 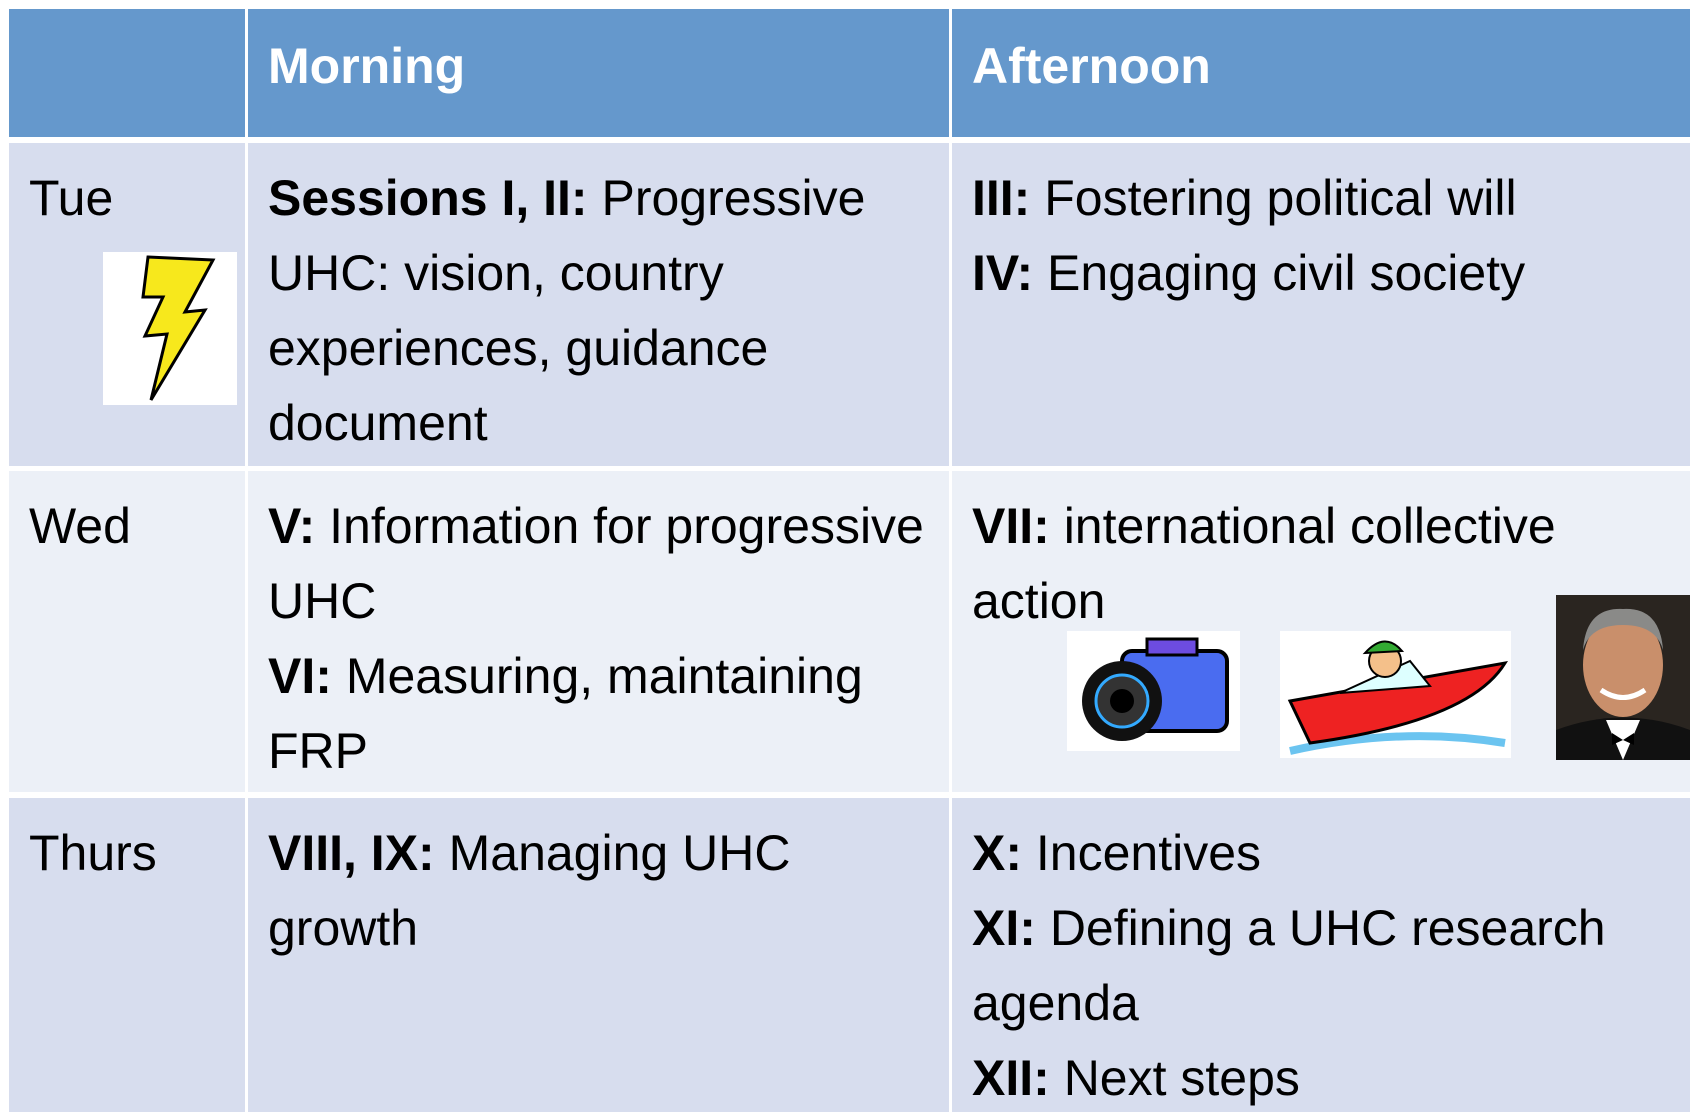 I want to click on session-item: VI: Measuring, maintaining FRP, so click(x=602, y=714).